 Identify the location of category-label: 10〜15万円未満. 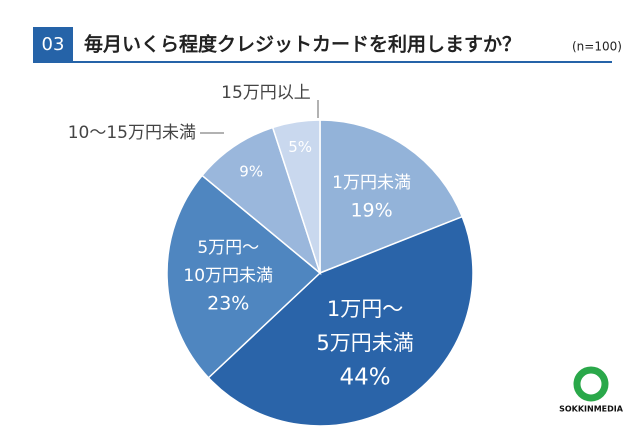
(132, 133).